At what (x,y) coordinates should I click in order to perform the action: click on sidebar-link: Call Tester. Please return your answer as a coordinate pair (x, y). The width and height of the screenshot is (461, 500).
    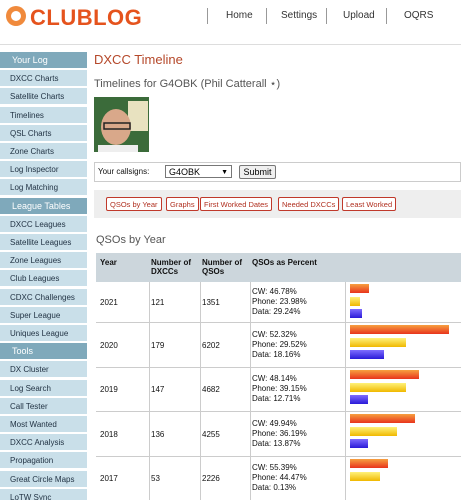
    Looking at the image, I should click on (43, 406).